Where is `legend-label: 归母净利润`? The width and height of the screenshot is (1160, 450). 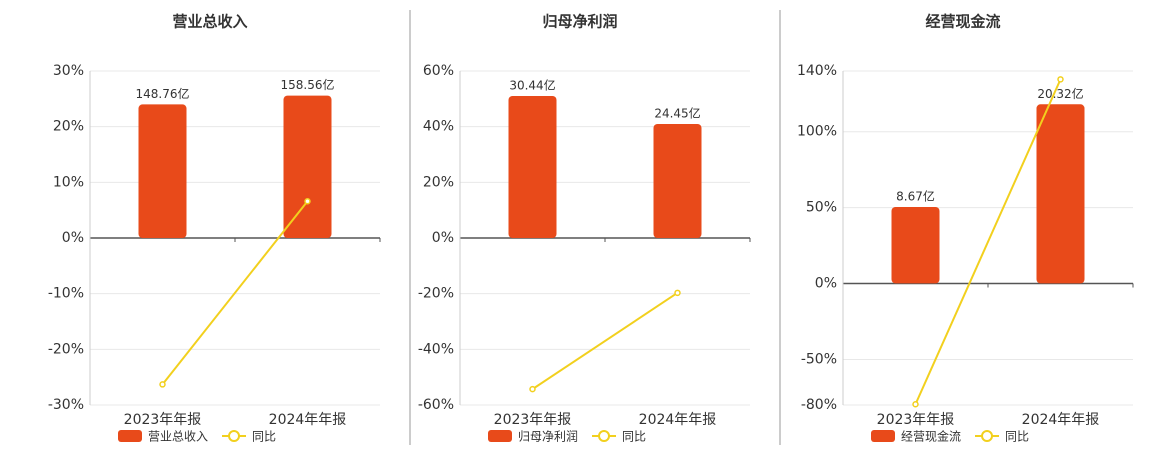 legend-label: 归母净利润 is located at coordinates (548, 437).